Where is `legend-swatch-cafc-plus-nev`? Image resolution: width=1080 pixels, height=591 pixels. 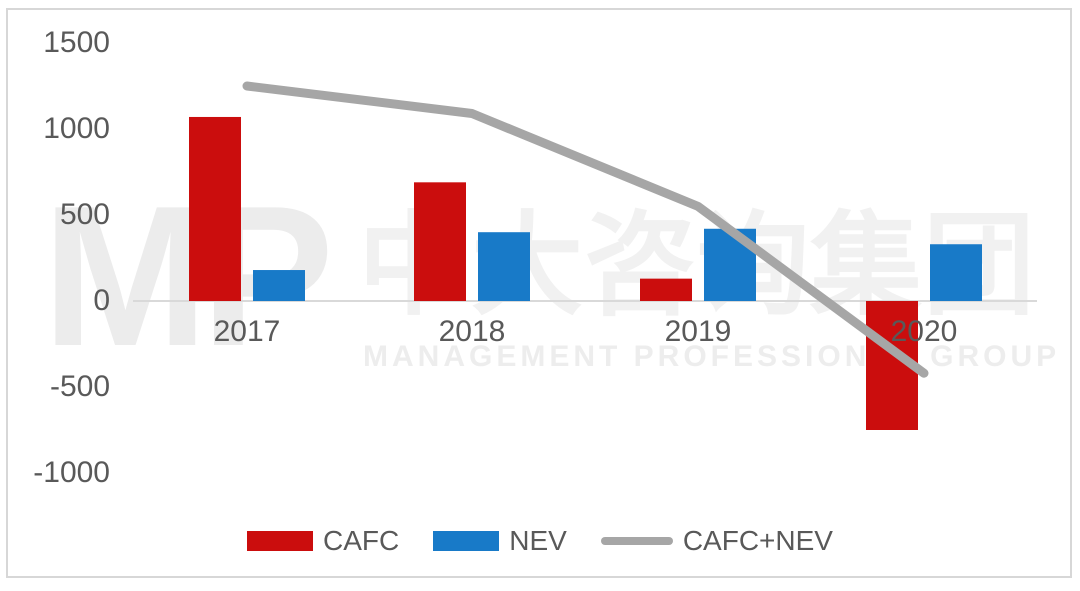
legend-swatch-cafc-plus-nev is located at coordinates (636, 541).